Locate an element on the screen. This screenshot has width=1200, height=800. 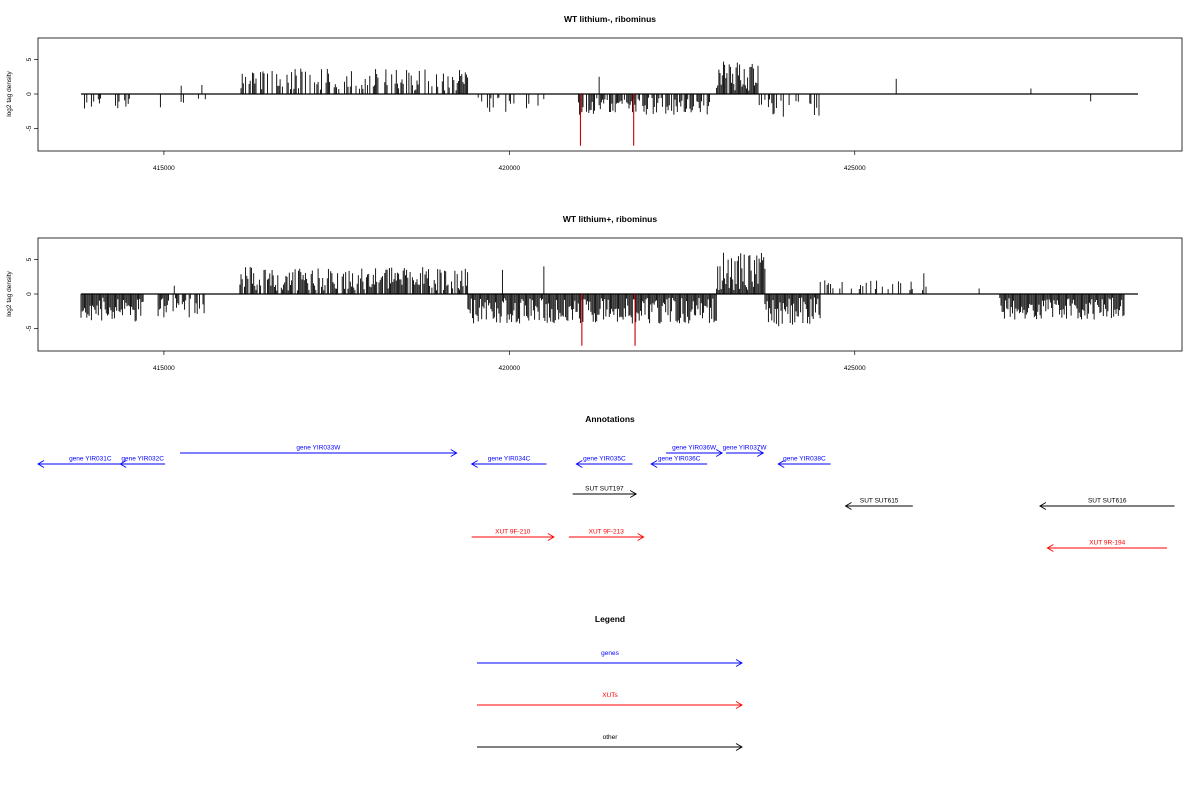
panel-bottom-yaxis: -5 0 5 is located at coordinates (32, 294).